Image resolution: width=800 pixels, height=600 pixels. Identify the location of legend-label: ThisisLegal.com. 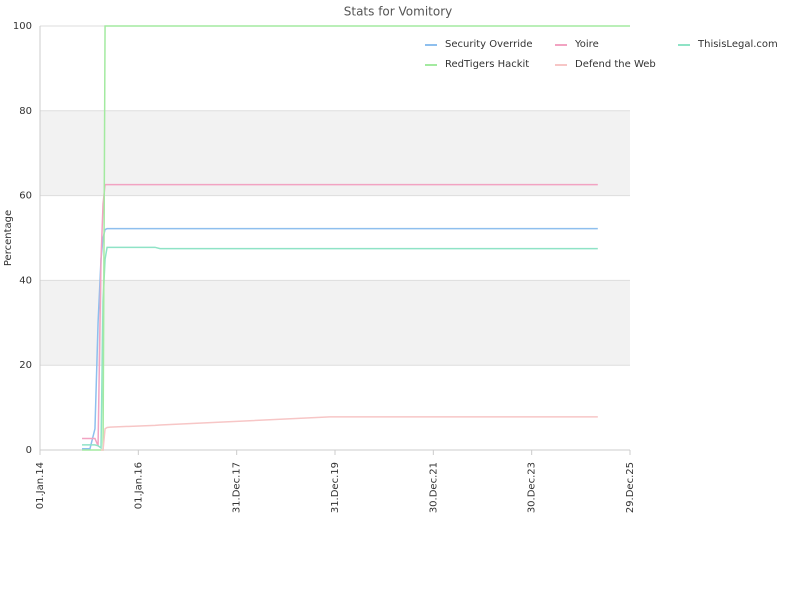
(737, 44).